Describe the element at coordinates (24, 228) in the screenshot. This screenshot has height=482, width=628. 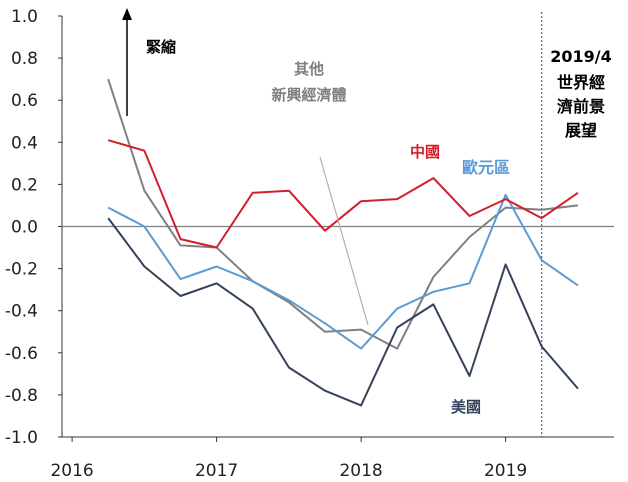
I see `y-tick-label: 0.0` at that location.